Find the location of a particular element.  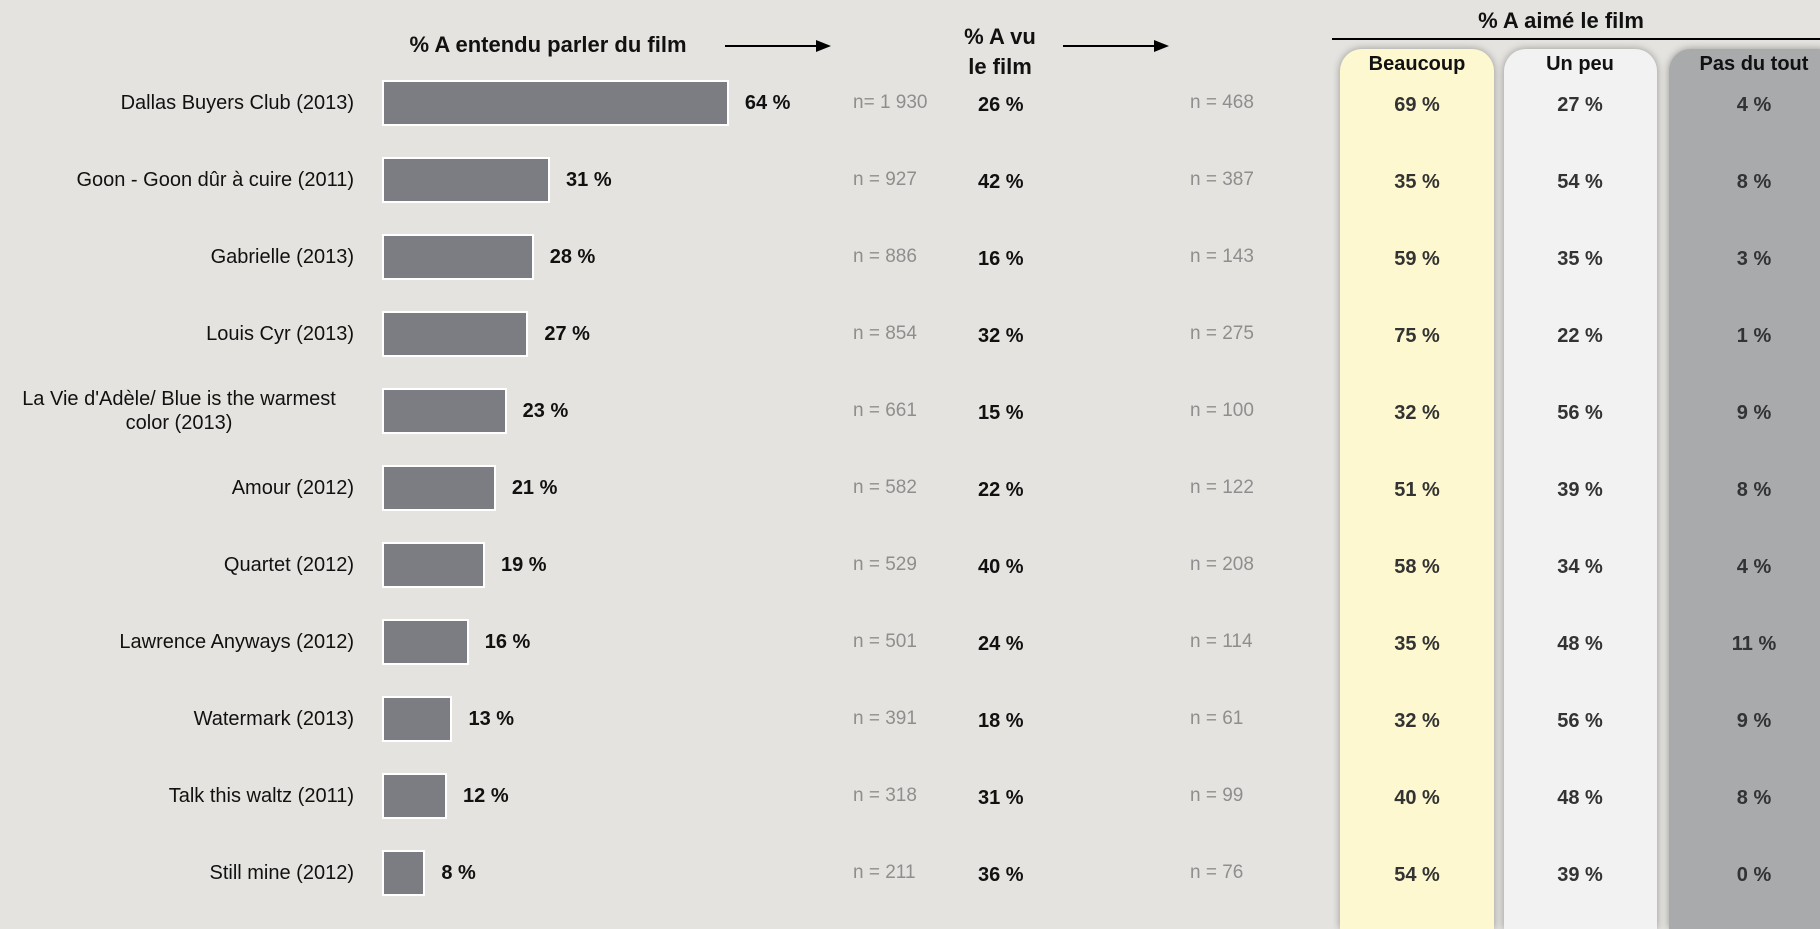

column-header: Un peu is located at coordinates (1580, 64).